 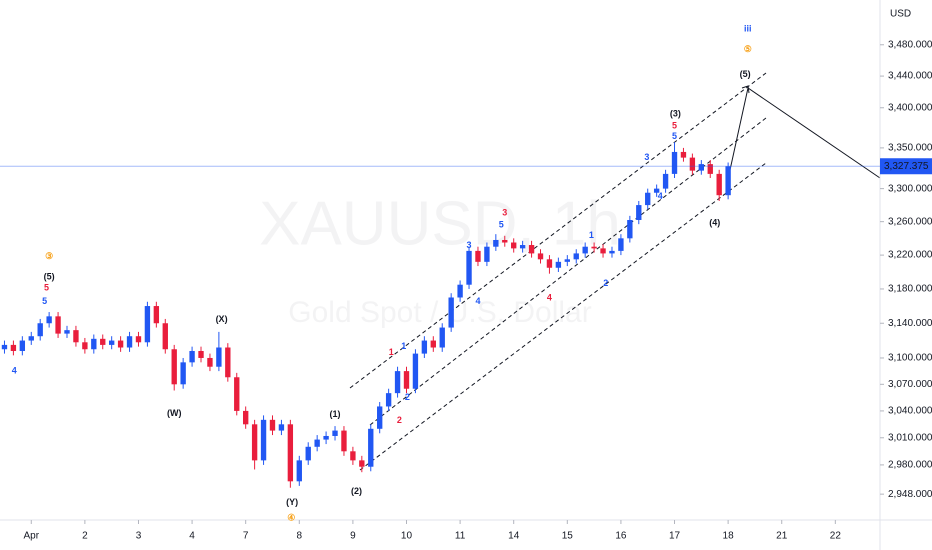 I want to click on wave-label: ③, so click(x=49, y=256).